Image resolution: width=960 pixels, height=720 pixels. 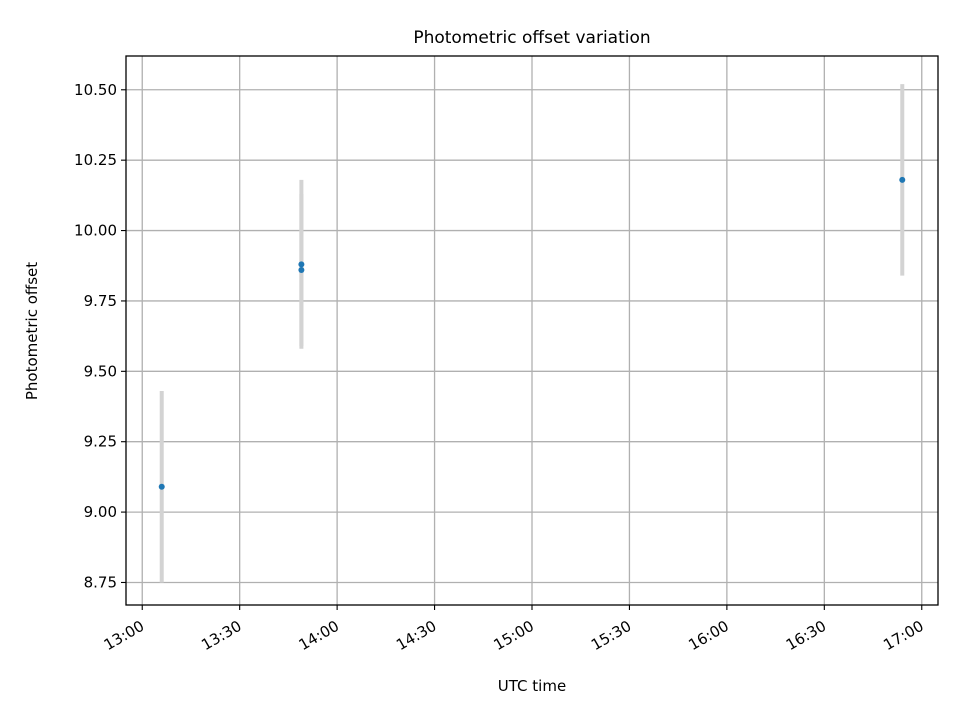 What do you see at coordinates (100, 582) in the screenshot?
I see `y-tick-label: 8.75` at bounding box center [100, 582].